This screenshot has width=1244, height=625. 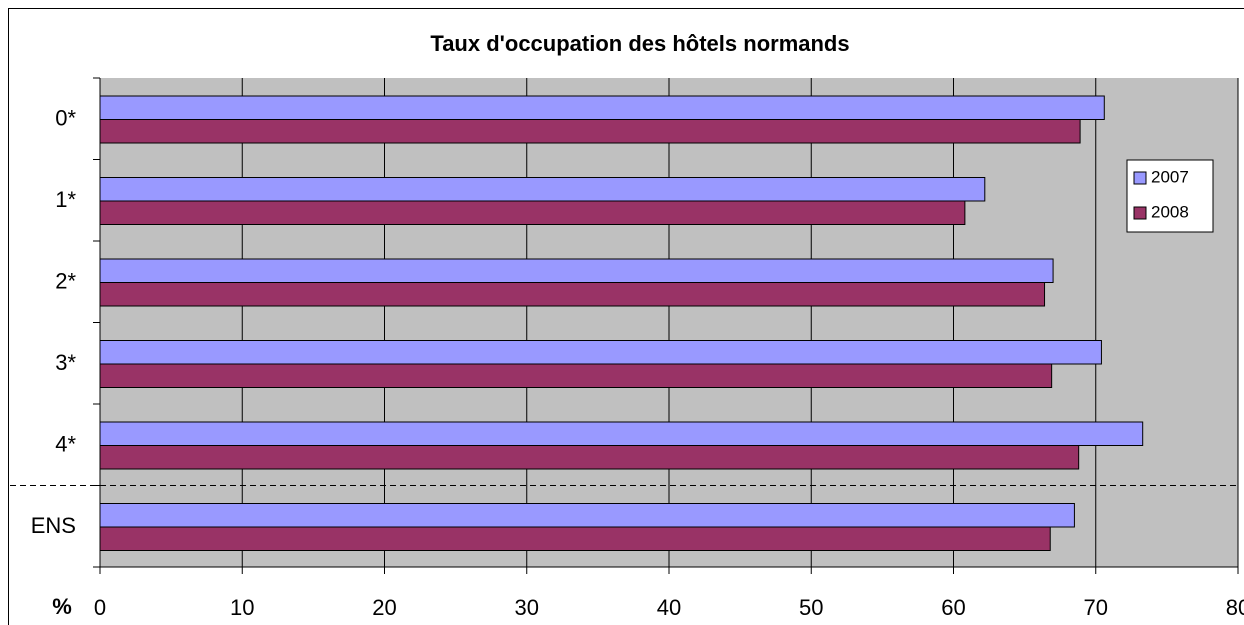 I want to click on x-tick-label: 80, so click(x=1235, y=607).